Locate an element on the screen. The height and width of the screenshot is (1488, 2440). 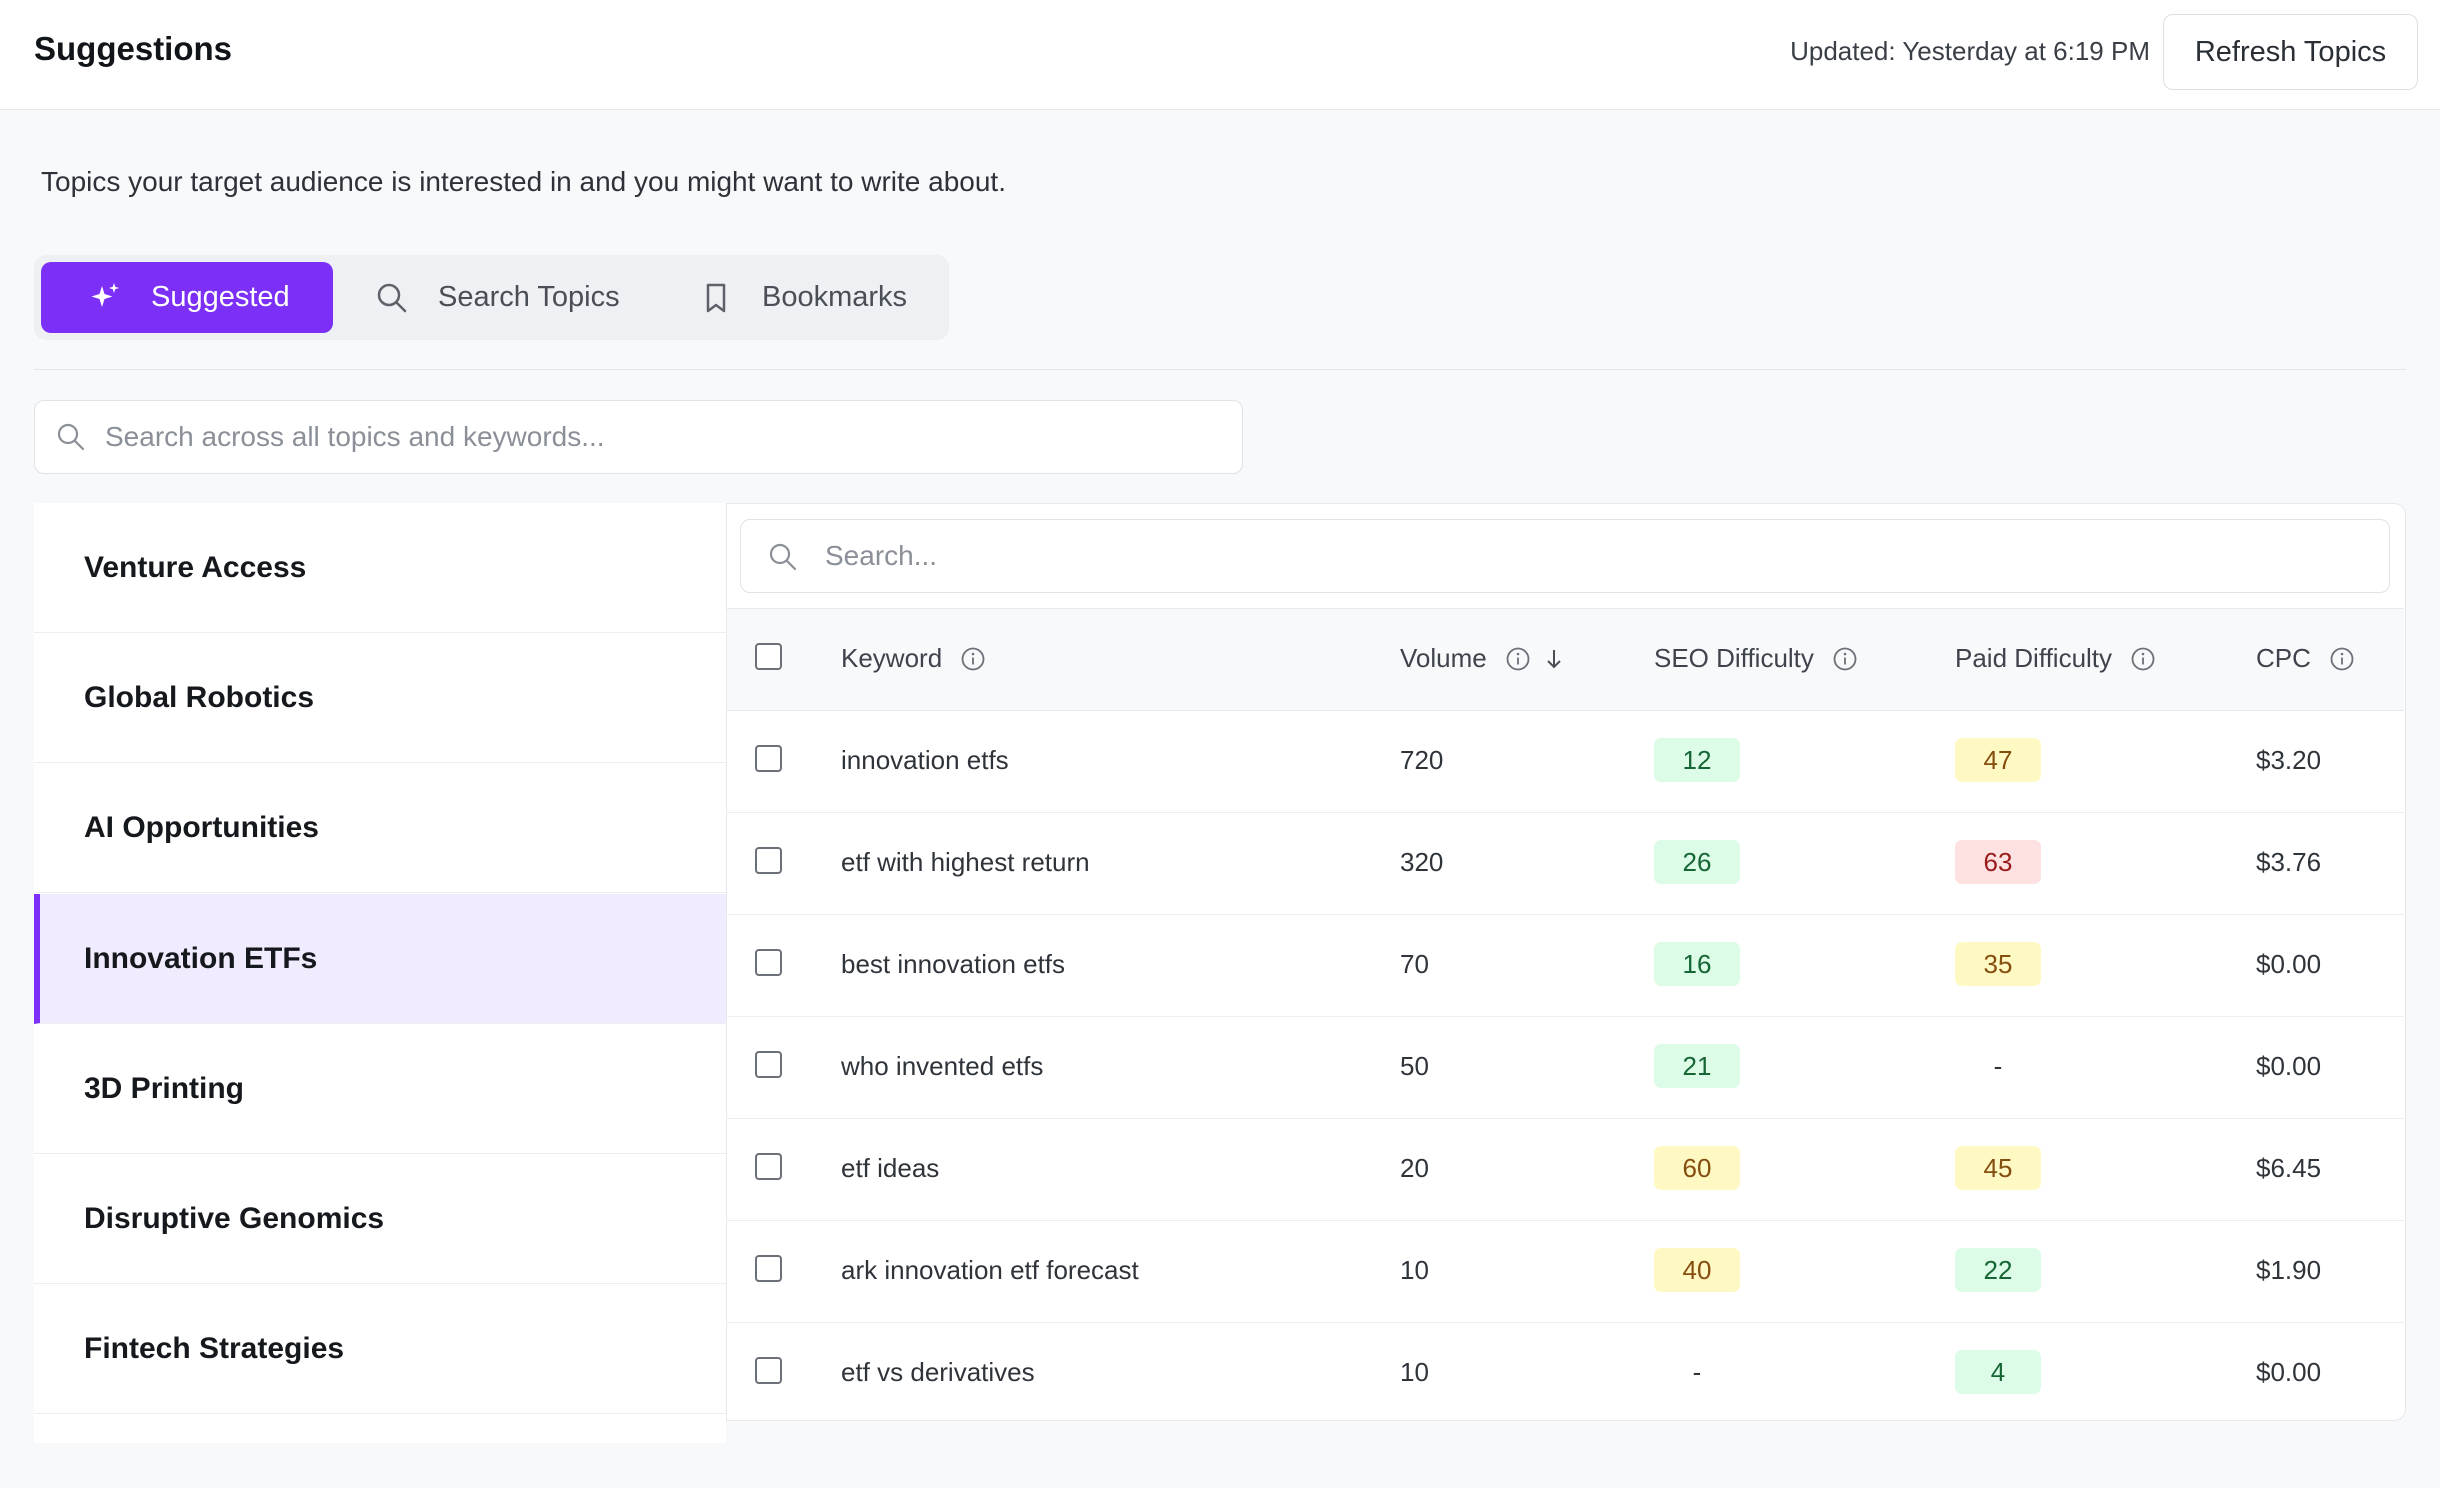
global-search-input is located at coordinates (665, 437).